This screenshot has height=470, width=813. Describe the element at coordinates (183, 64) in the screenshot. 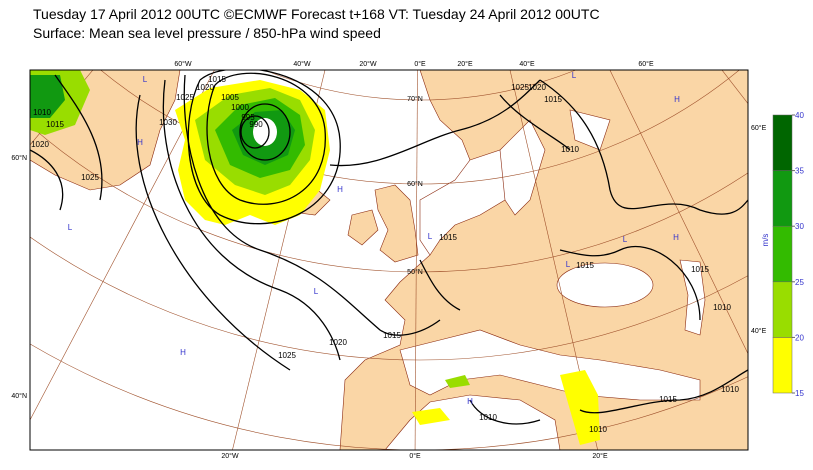

I see `lon-label: 60°W` at that location.